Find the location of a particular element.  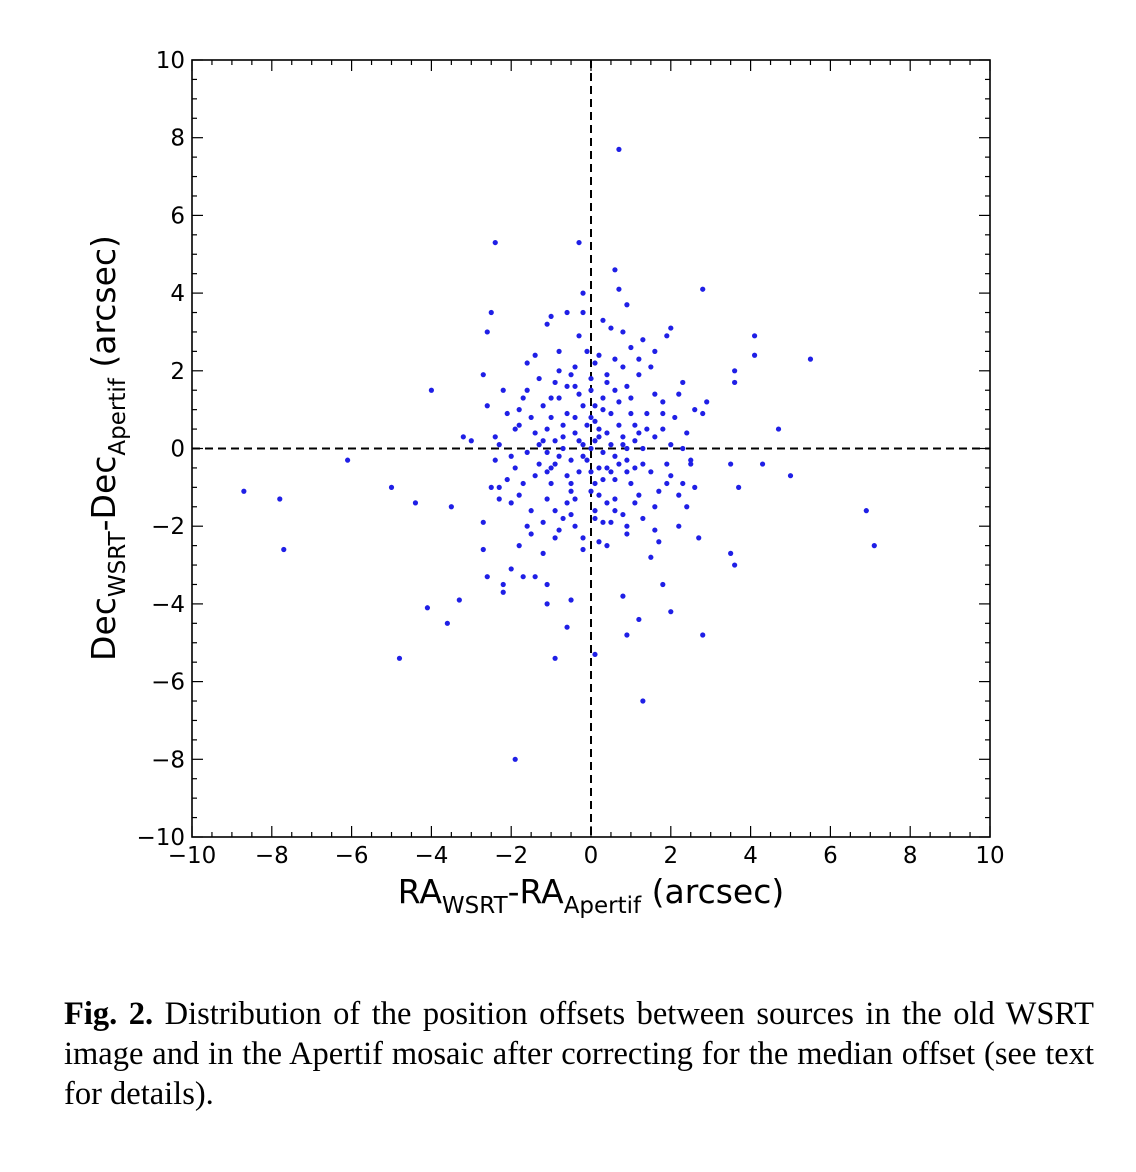

x-tick-label: 8 is located at coordinates (910, 856).